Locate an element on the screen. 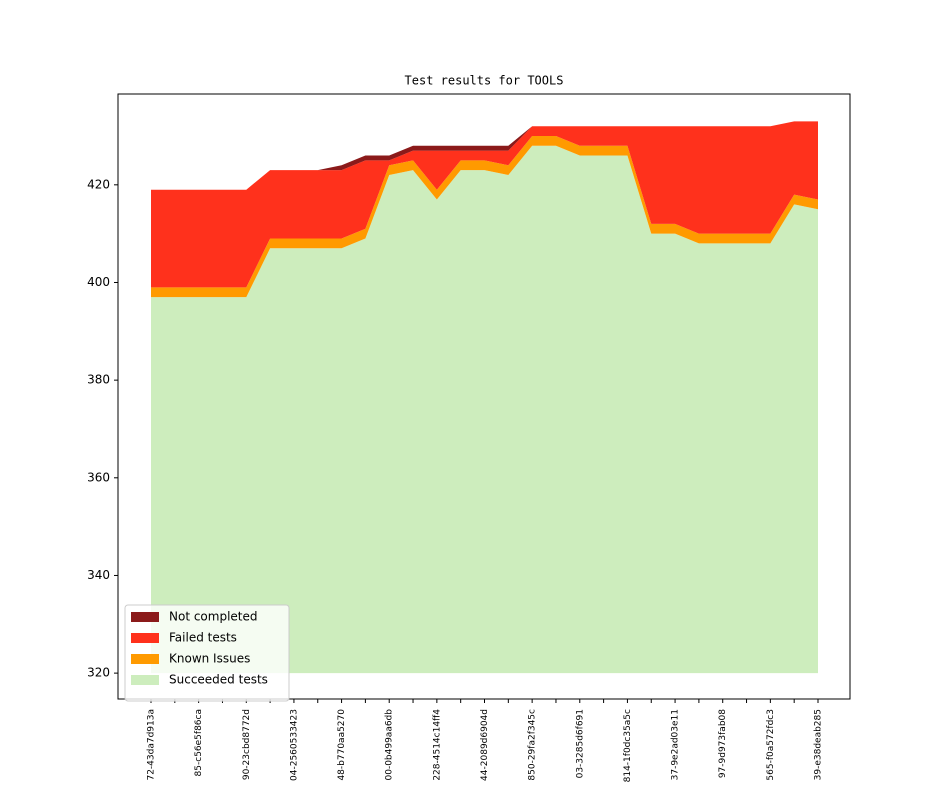 The image size is (944, 787). legend-box is located at coordinates (207, 653).